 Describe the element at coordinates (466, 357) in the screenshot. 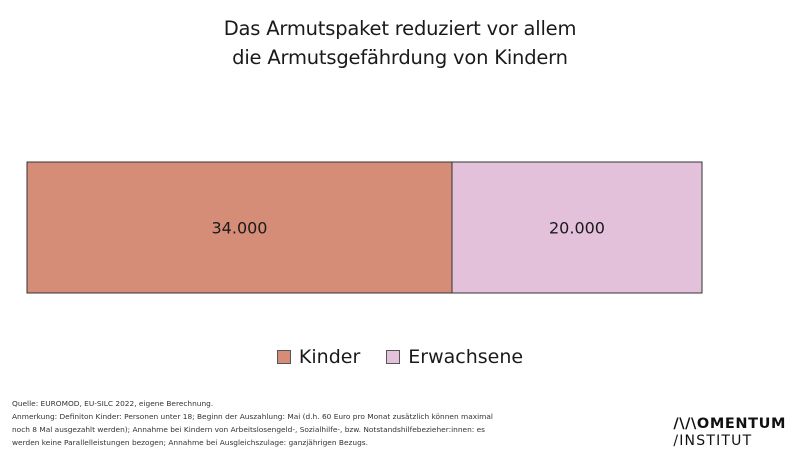

I see `legend-label-erwachsene: Erwachsene` at that location.